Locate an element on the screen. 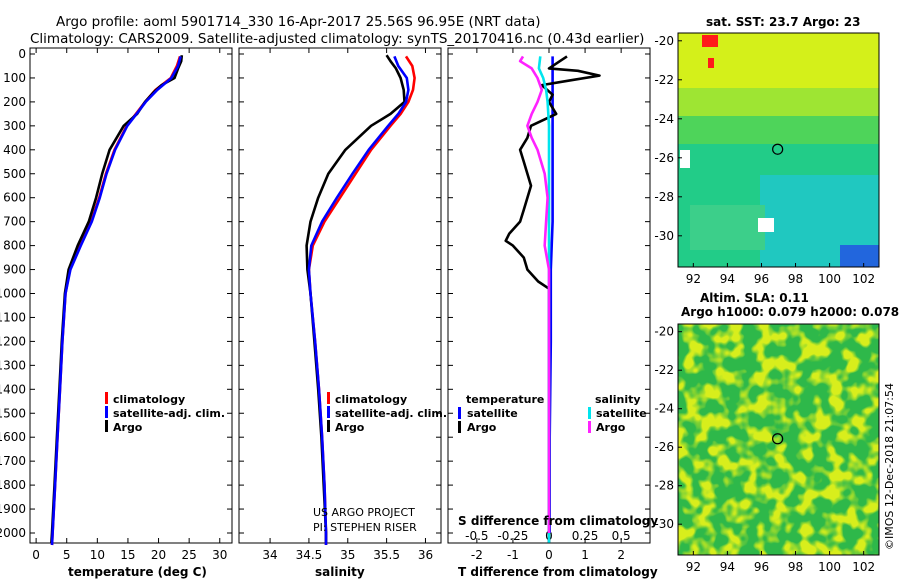 Image resolution: width=900 pixels, height=580 pixels. sla-map-frame is located at coordinates (778, 439).